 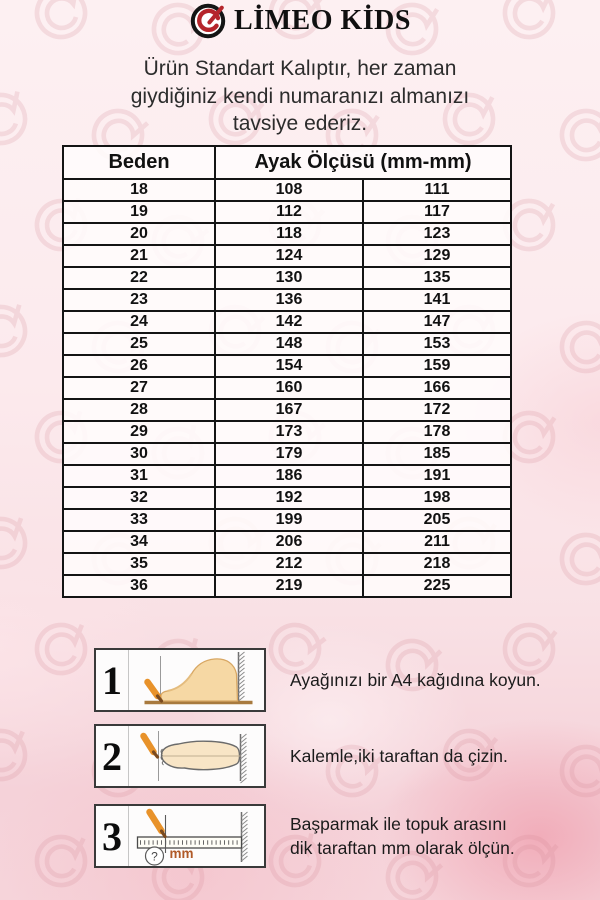 I want to click on product-note-line: Ürün Standart Kalıptır, her zaman, so click(x=300, y=68).